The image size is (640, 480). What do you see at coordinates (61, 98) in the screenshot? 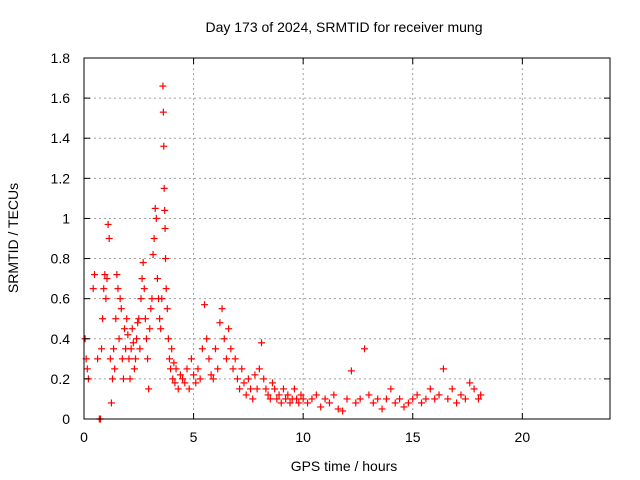
I see `y-tick-label: 1.6` at bounding box center [61, 98].